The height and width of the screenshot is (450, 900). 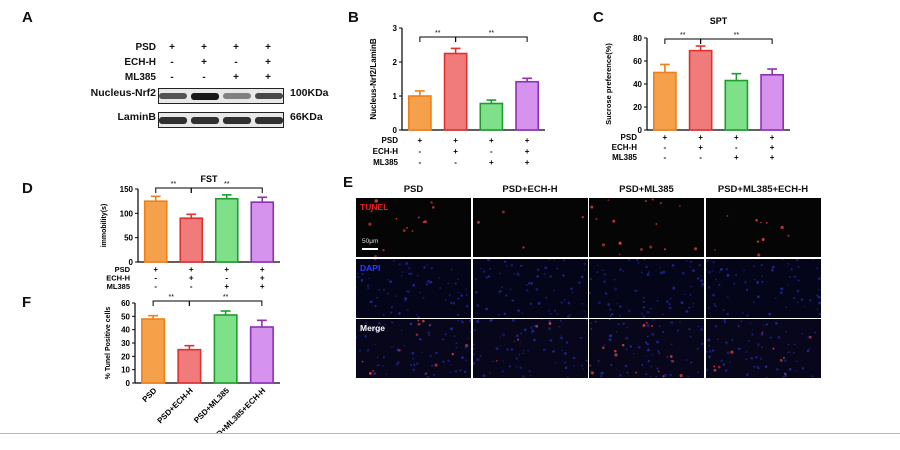 I want to click on condition-sign: -, so click(x=455, y=162).